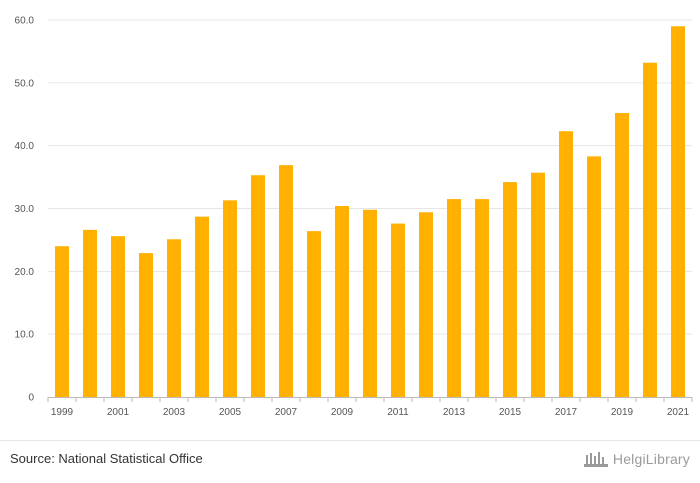 Image resolution: width=700 pixels, height=483 pixels. Describe the element at coordinates (510, 412) in the screenshot. I see `x-tick-label: 2015` at that location.